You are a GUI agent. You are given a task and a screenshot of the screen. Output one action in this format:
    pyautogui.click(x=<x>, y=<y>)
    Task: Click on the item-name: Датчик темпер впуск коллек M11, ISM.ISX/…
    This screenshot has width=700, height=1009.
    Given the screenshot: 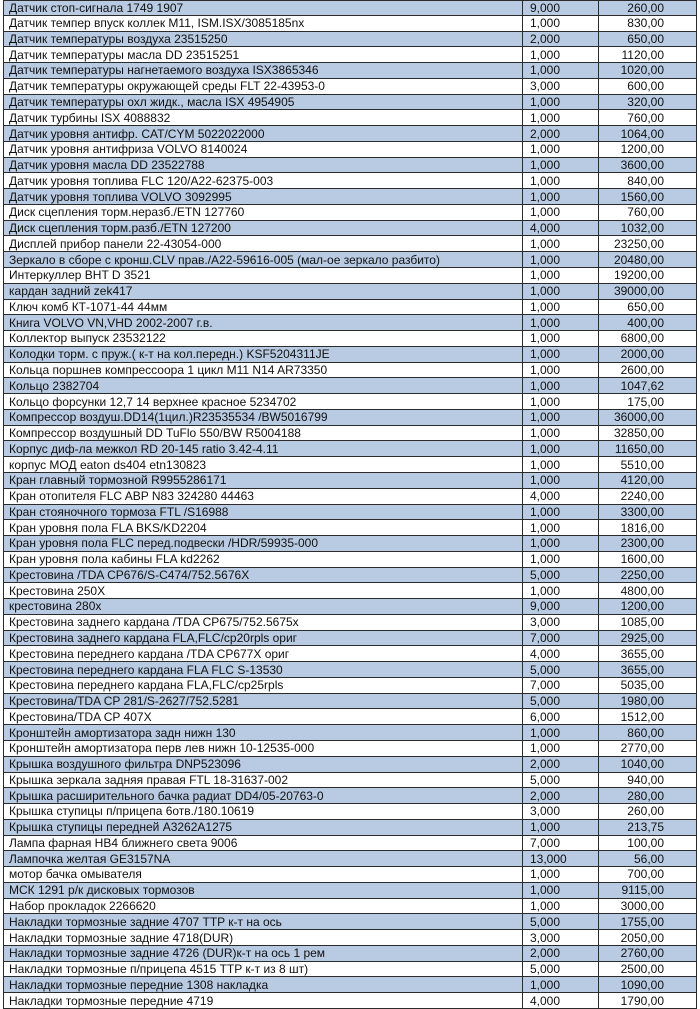 What is the action you would take?
    pyautogui.click(x=262, y=23)
    